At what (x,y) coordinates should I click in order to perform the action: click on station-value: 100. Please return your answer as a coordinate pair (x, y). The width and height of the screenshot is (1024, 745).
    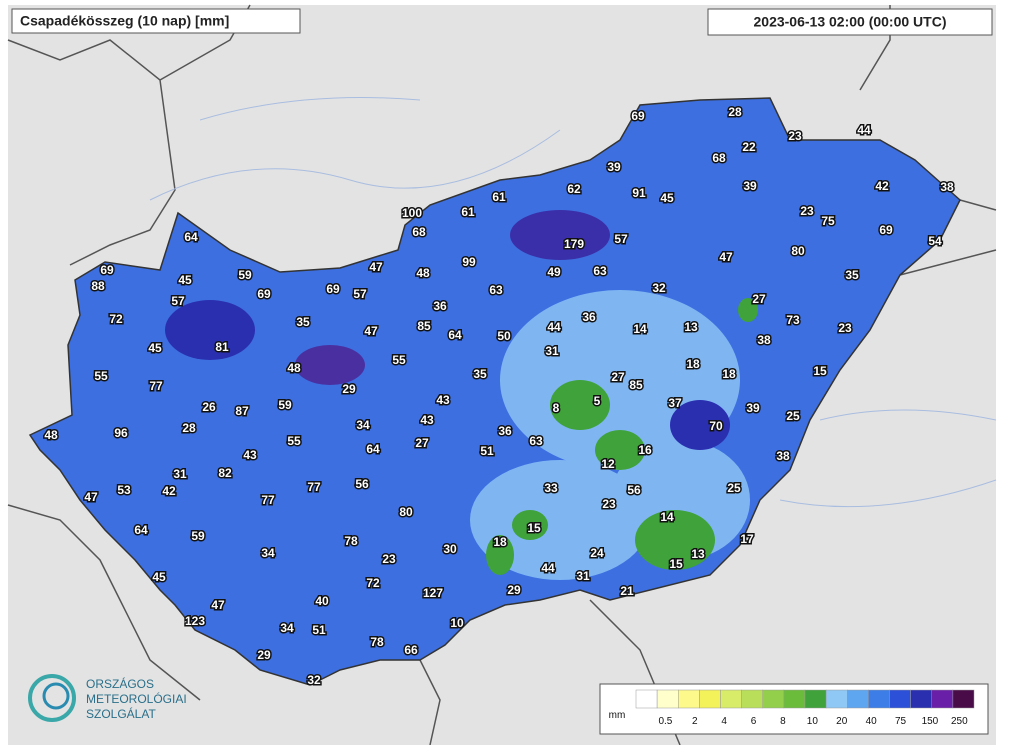
    Looking at the image, I should click on (412, 213).